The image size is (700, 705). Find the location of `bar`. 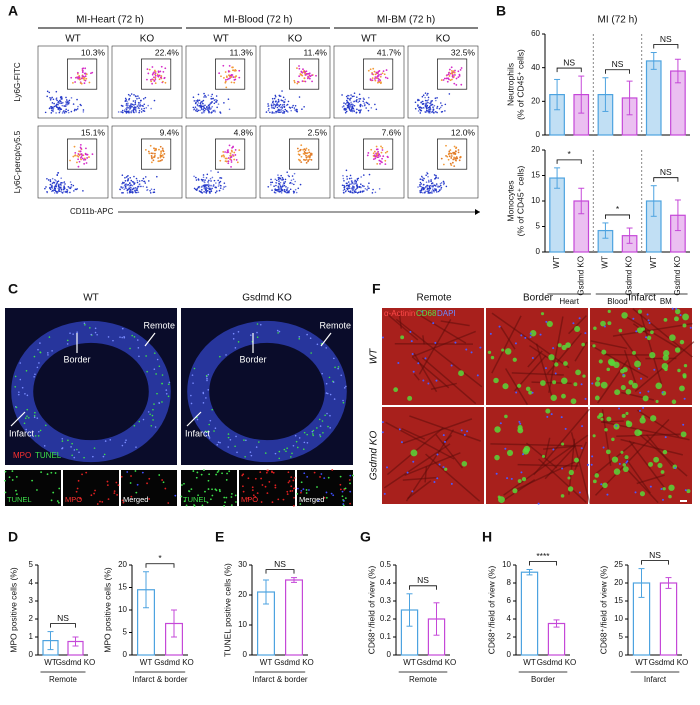

bar is located at coordinates (529, 613).